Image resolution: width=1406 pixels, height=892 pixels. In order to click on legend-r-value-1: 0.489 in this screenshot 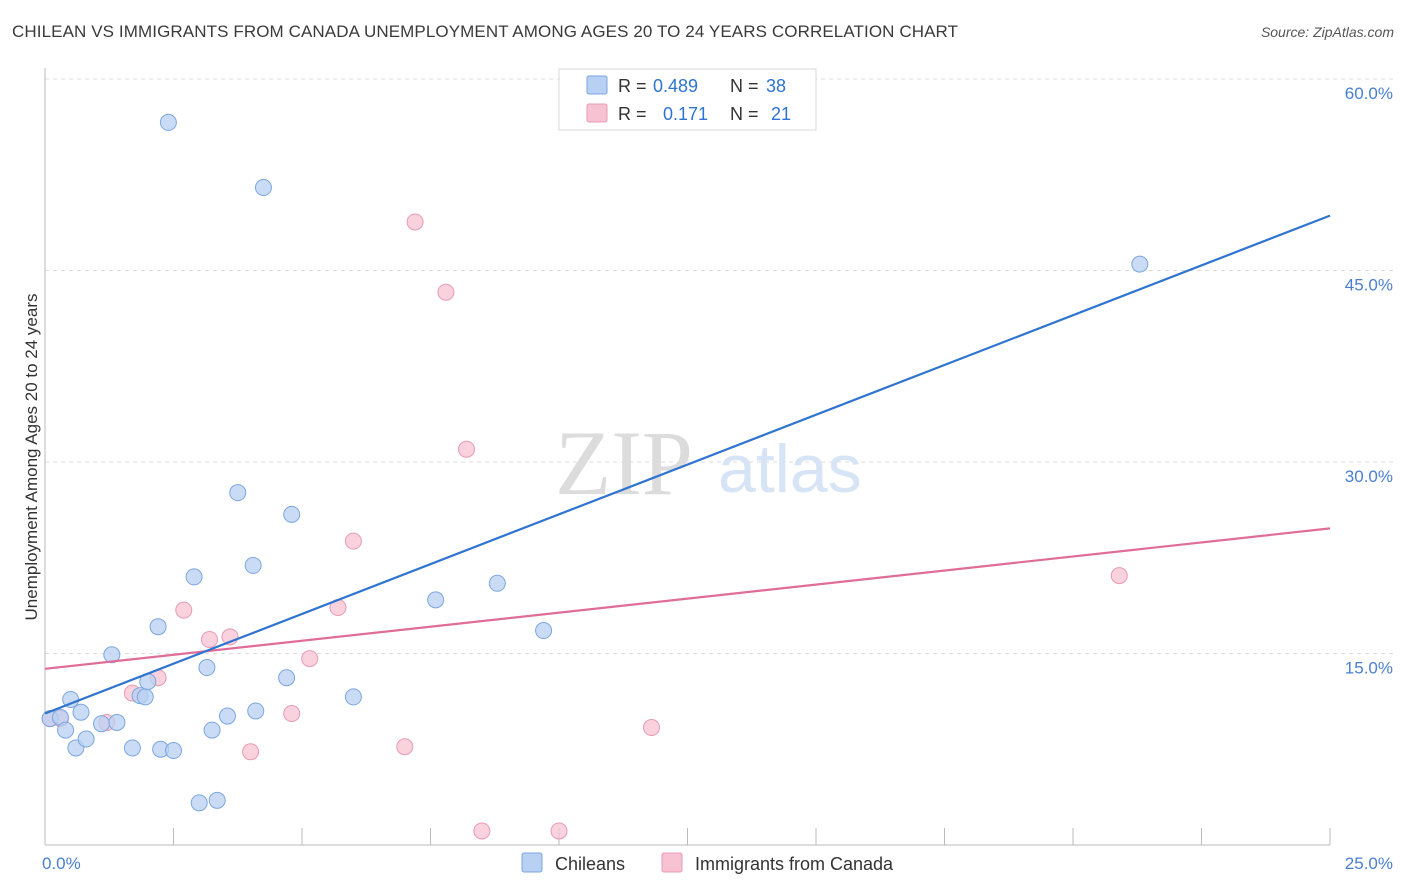, I will do `click(675, 86)`.